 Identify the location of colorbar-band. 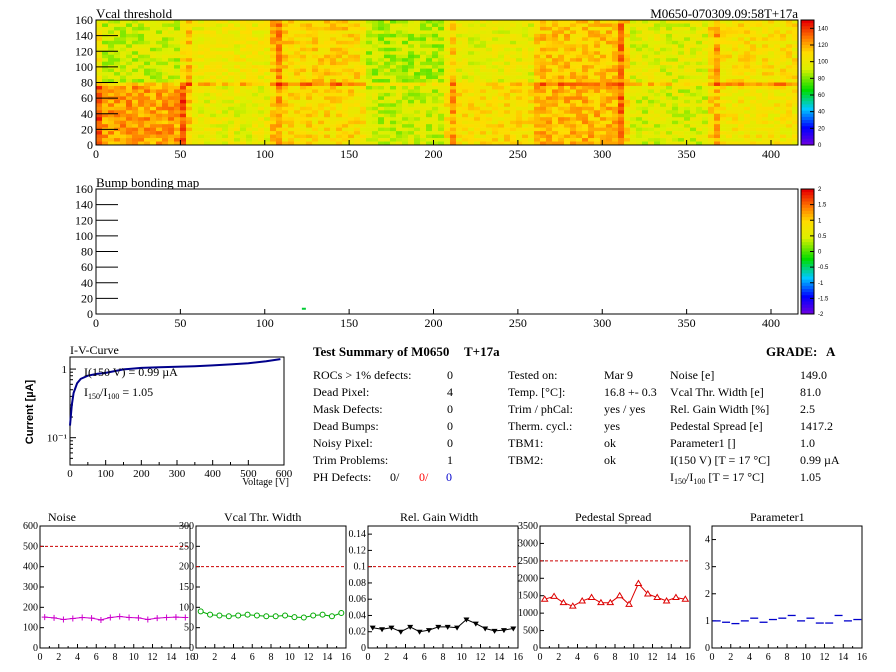
(807, 284).